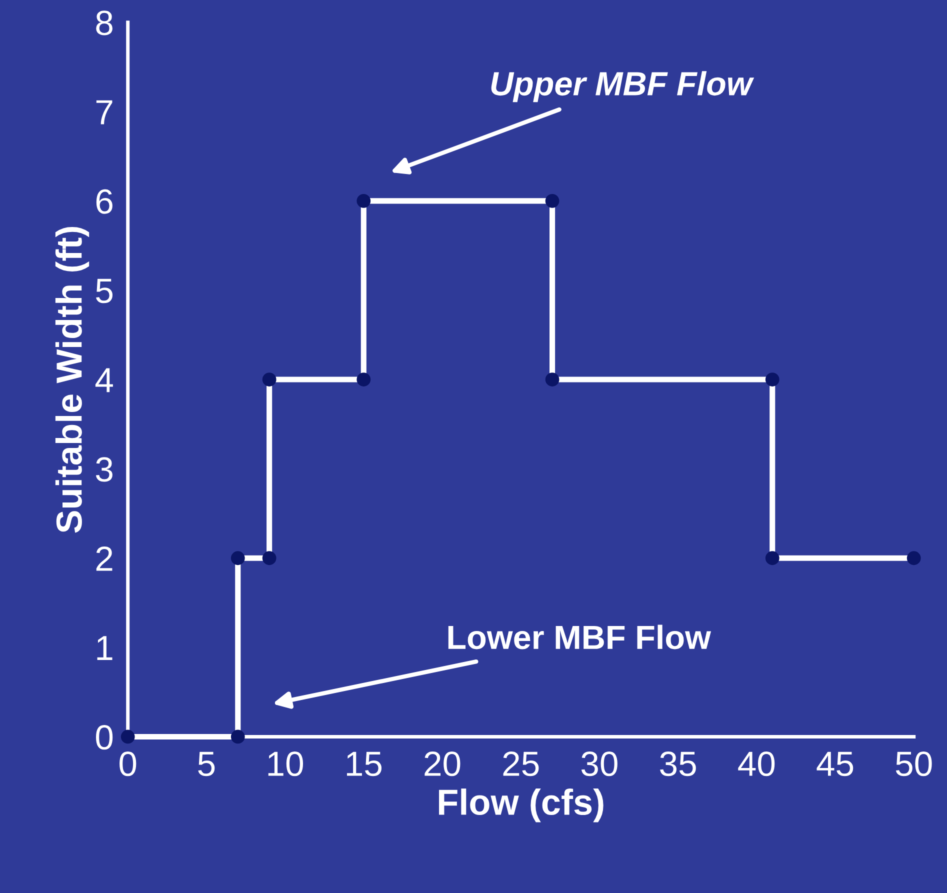  Describe the element at coordinates (128, 764) in the screenshot. I see `x-tick-label: 0` at that location.